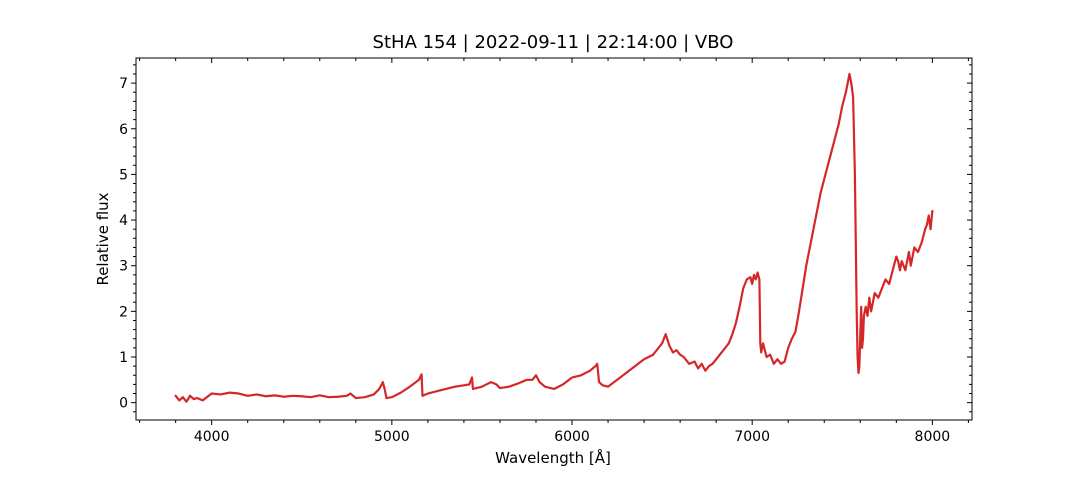  I want to click on chart-title: StHA 154 | 2022-09-11 | 22:14:00 | VBO, so click(553, 42).